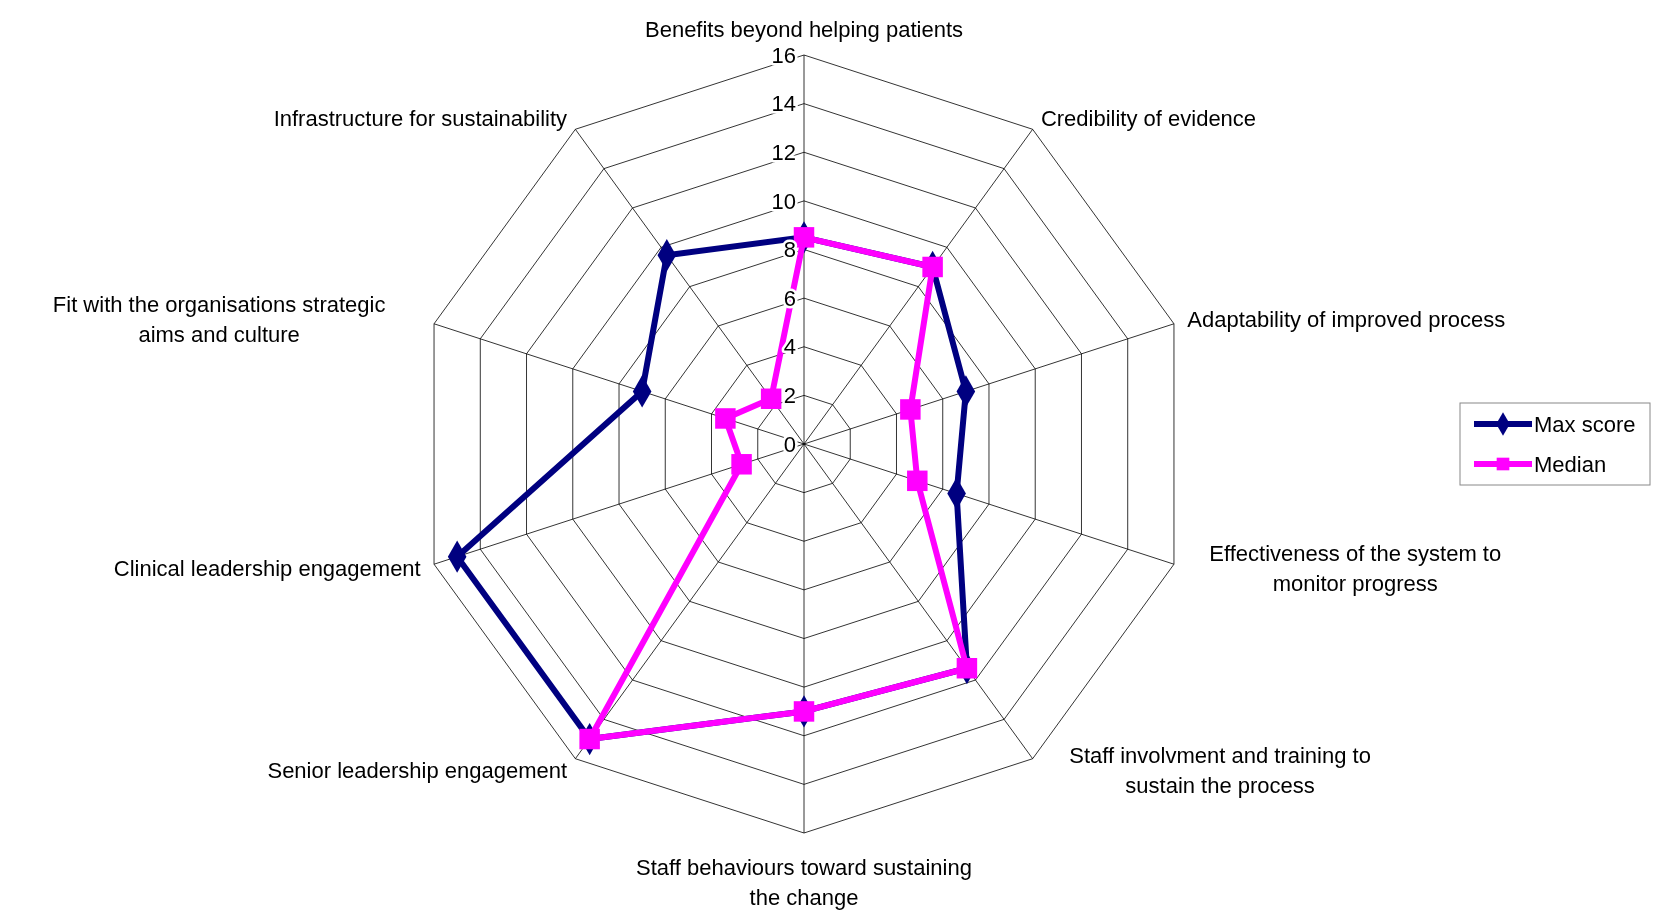 This screenshot has width=1659, height=910. What do you see at coordinates (417, 770) in the screenshot?
I see `spoke-label: Senior leadership engagement` at bounding box center [417, 770].